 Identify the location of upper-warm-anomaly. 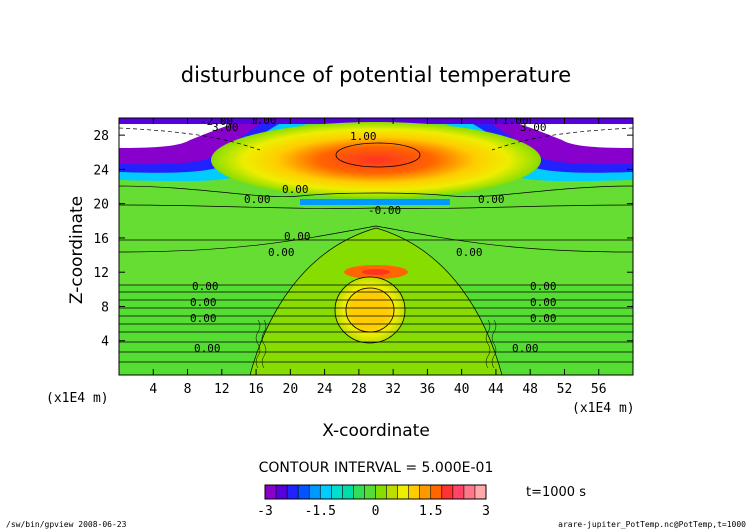
(376, 160).